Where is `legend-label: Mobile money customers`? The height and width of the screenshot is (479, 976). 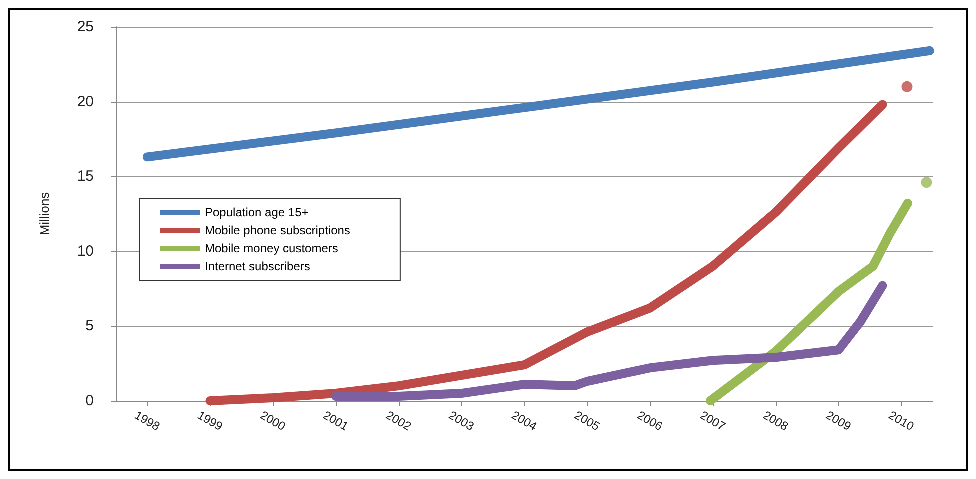
legend-label: Mobile money customers is located at coordinates (271, 249).